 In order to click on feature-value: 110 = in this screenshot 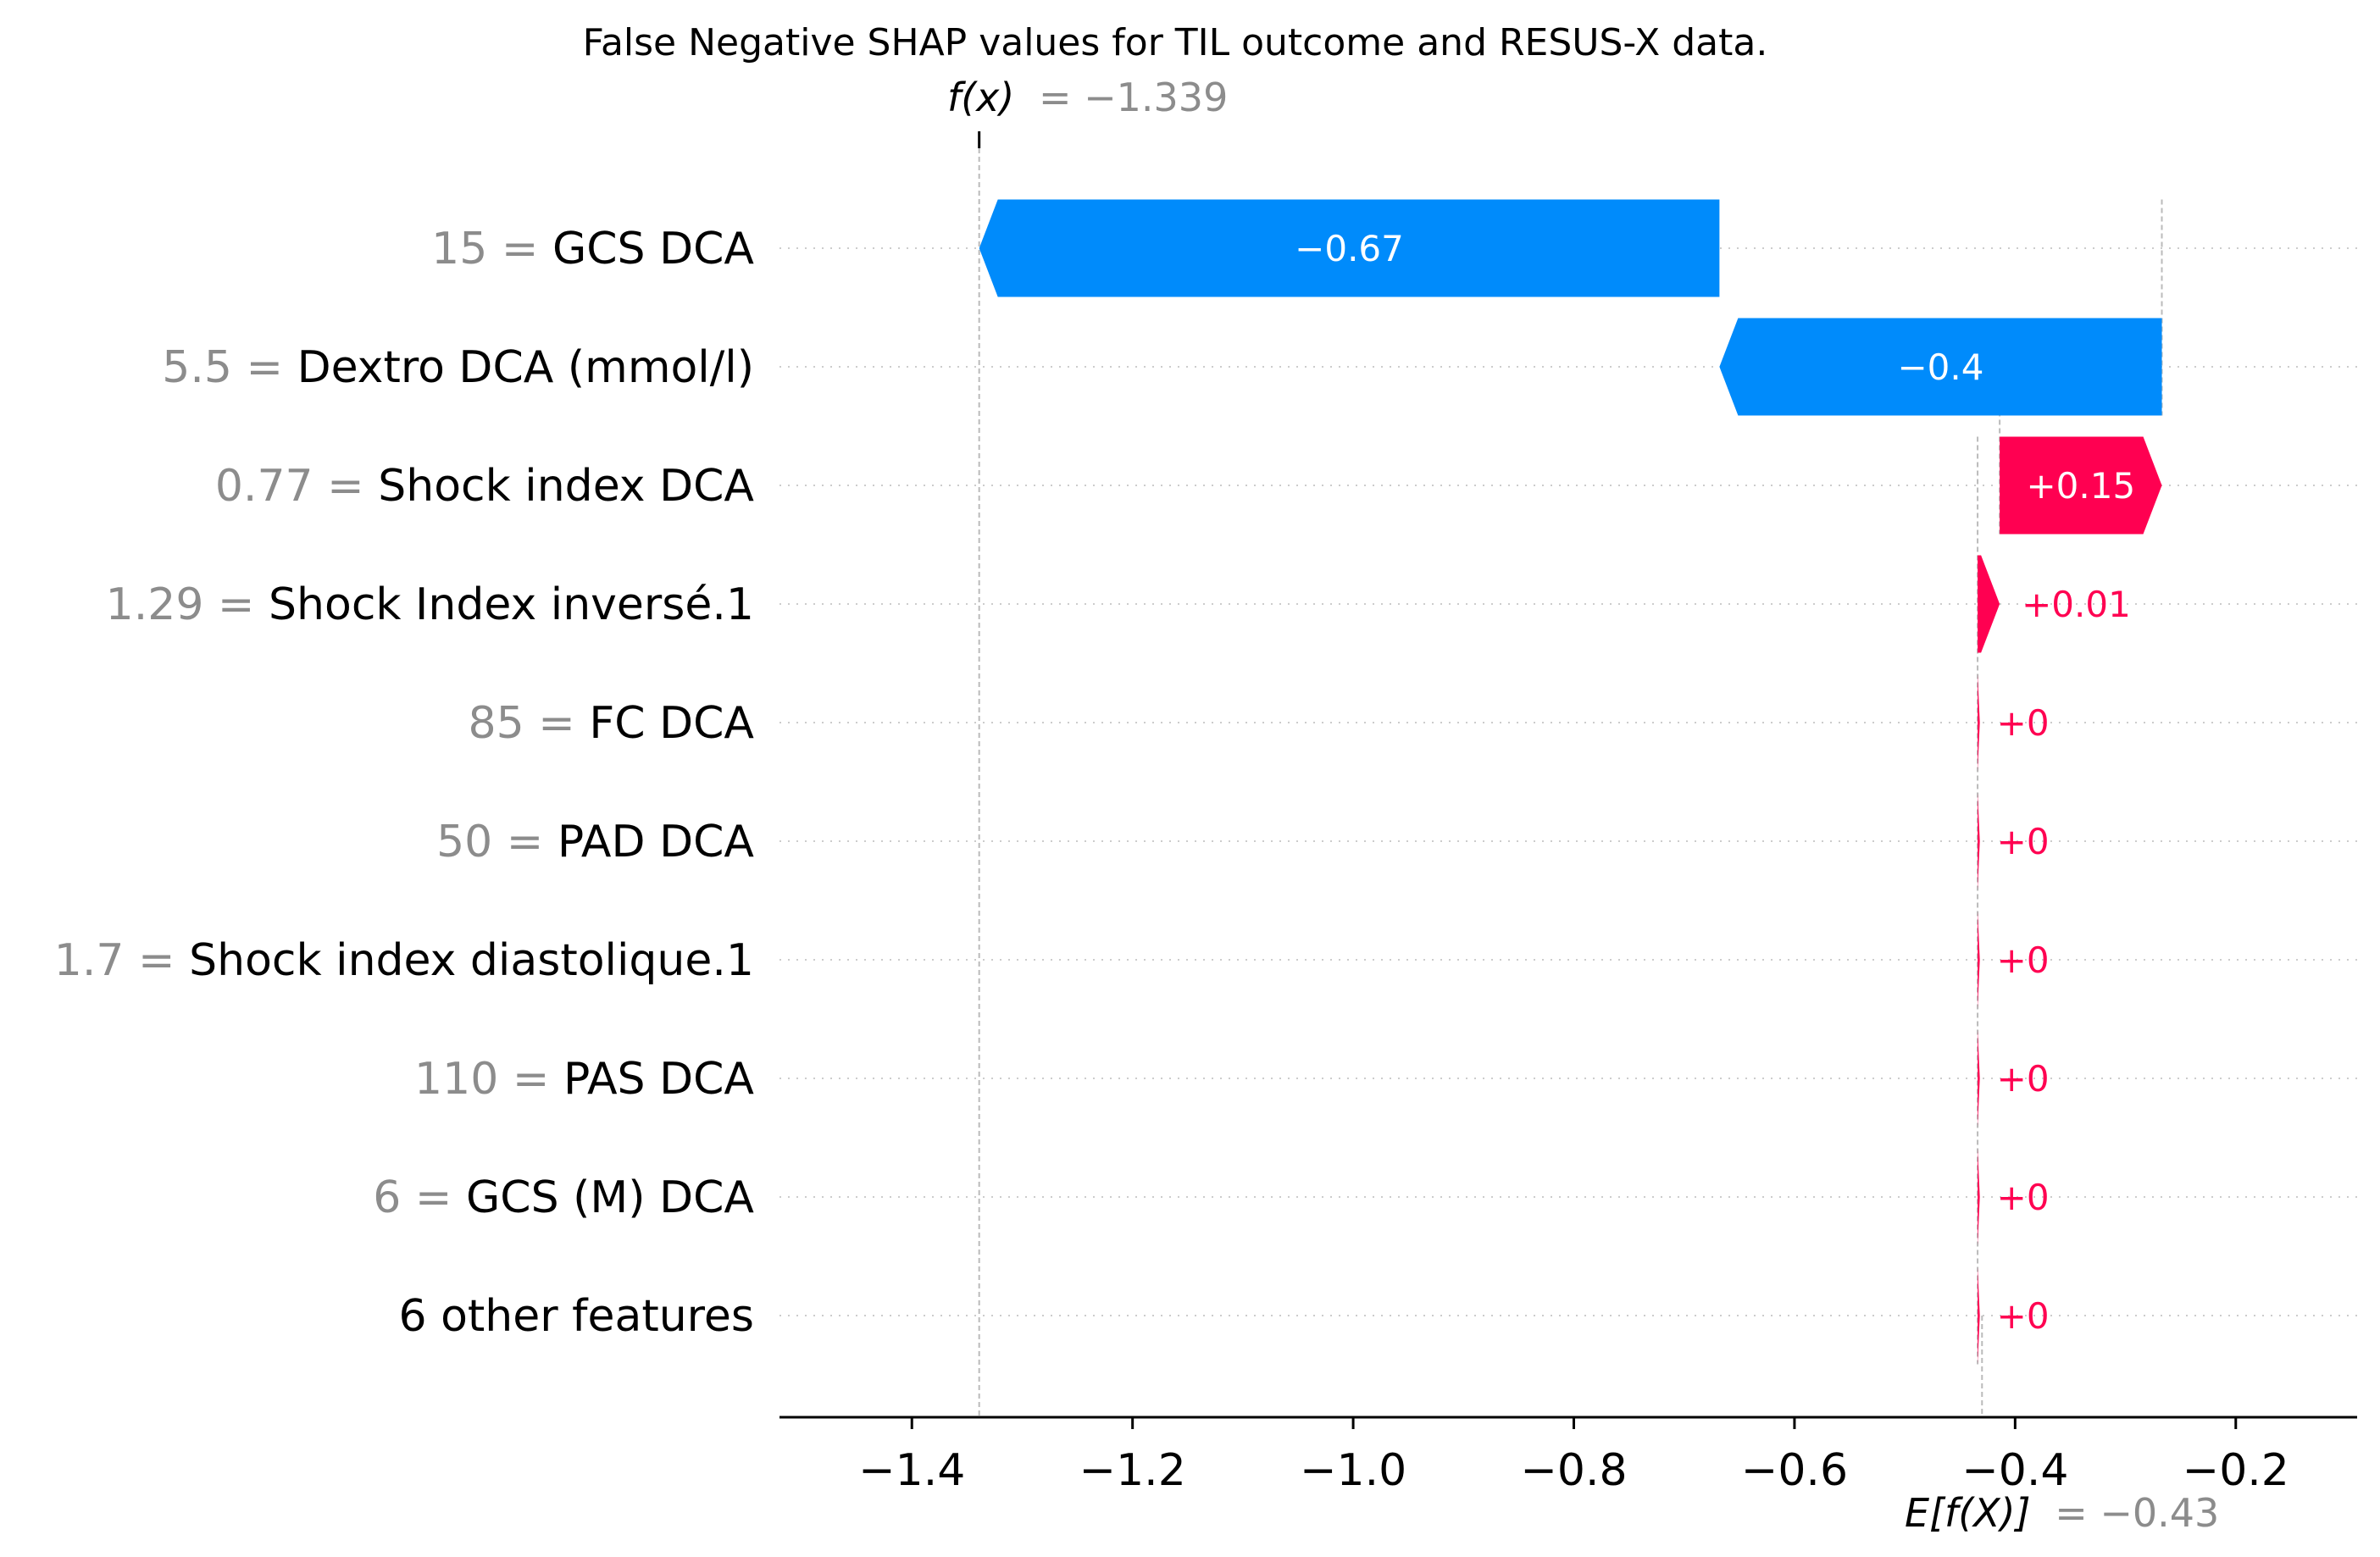, I will do `click(489, 1079)`.